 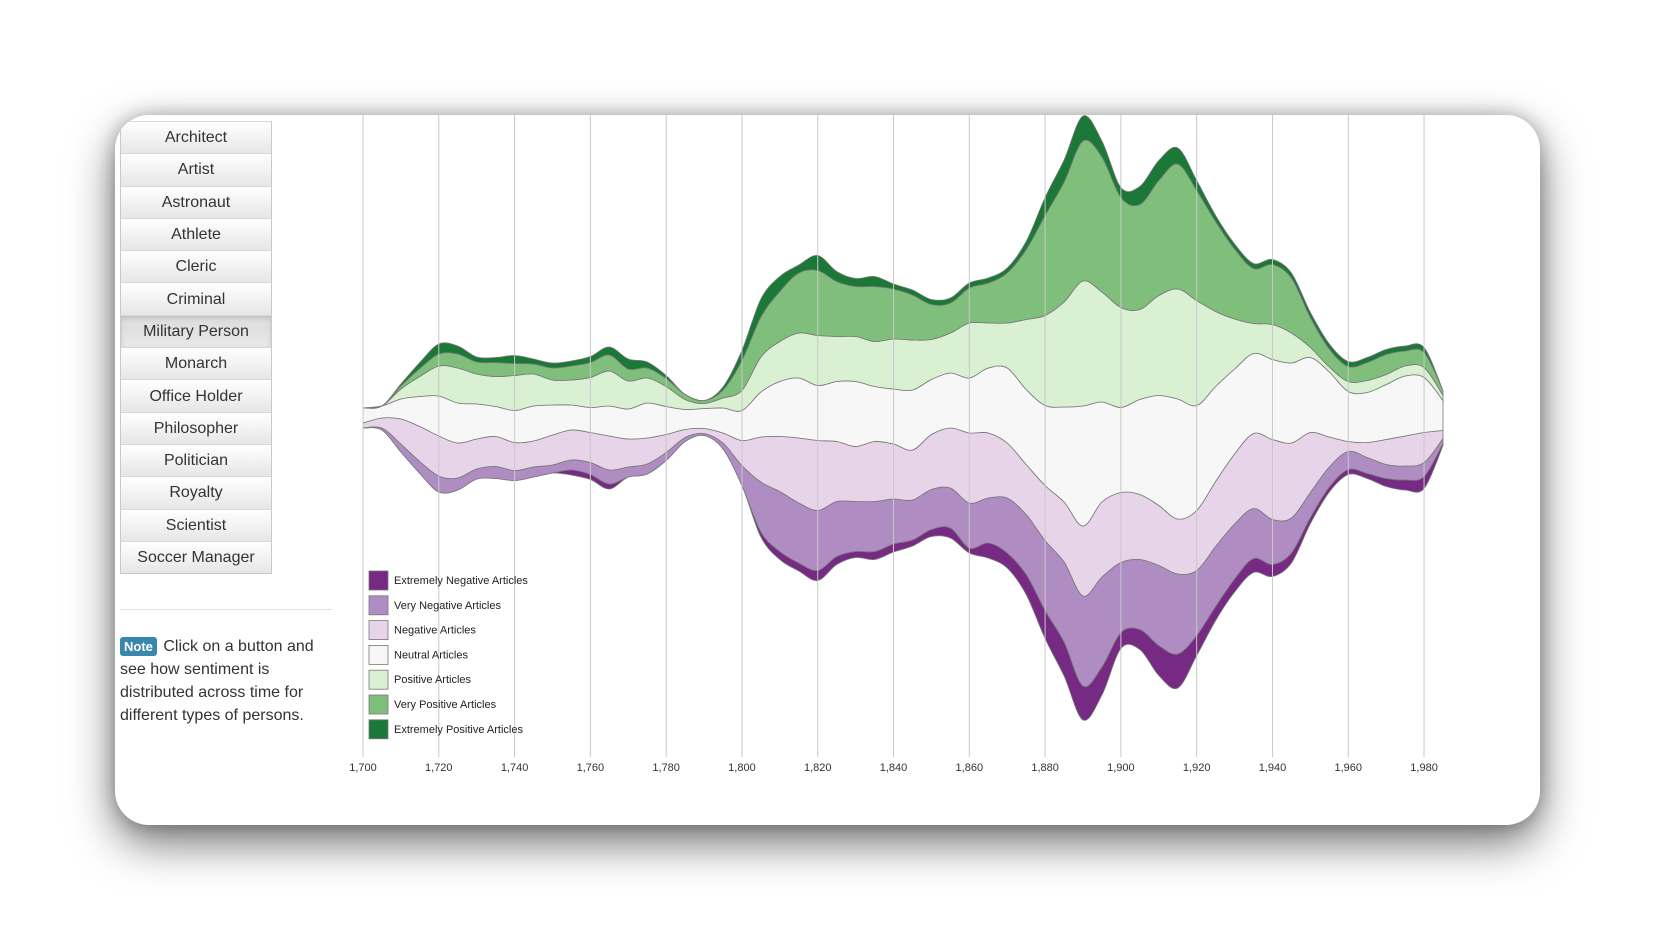 I want to click on category-button-architect: Architect, so click(x=196, y=138).